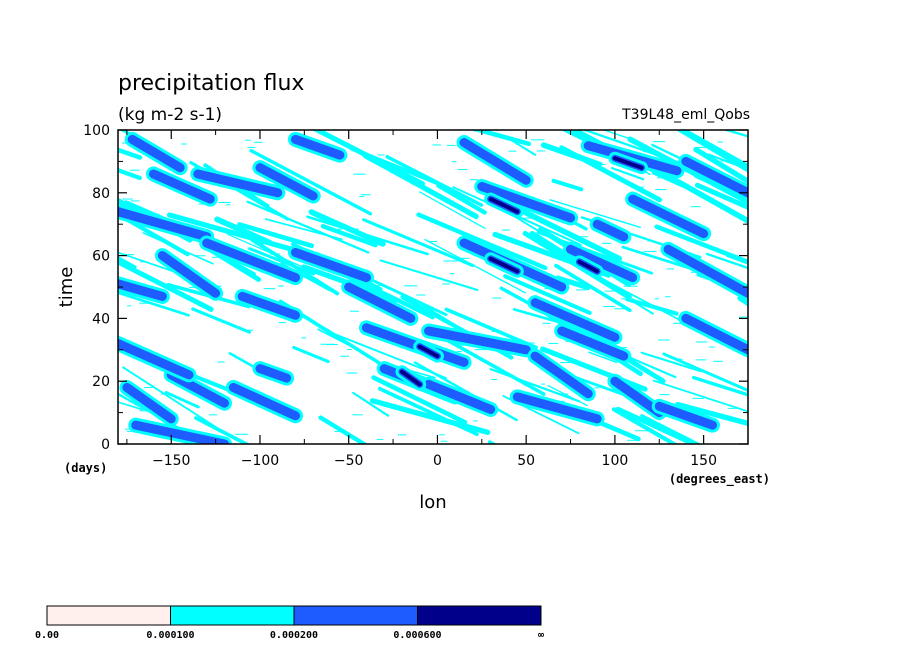 The width and height of the screenshot is (904, 654). What do you see at coordinates (66, 287) in the screenshot?
I see `y-axis-label: time` at bounding box center [66, 287].